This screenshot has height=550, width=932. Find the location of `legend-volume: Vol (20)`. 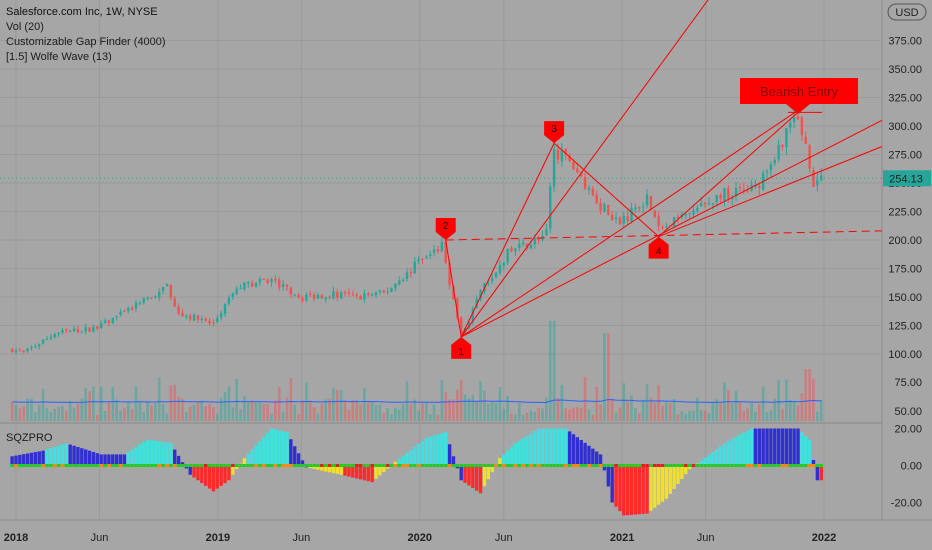

legend-volume: Vol (20) is located at coordinates (25, 27).